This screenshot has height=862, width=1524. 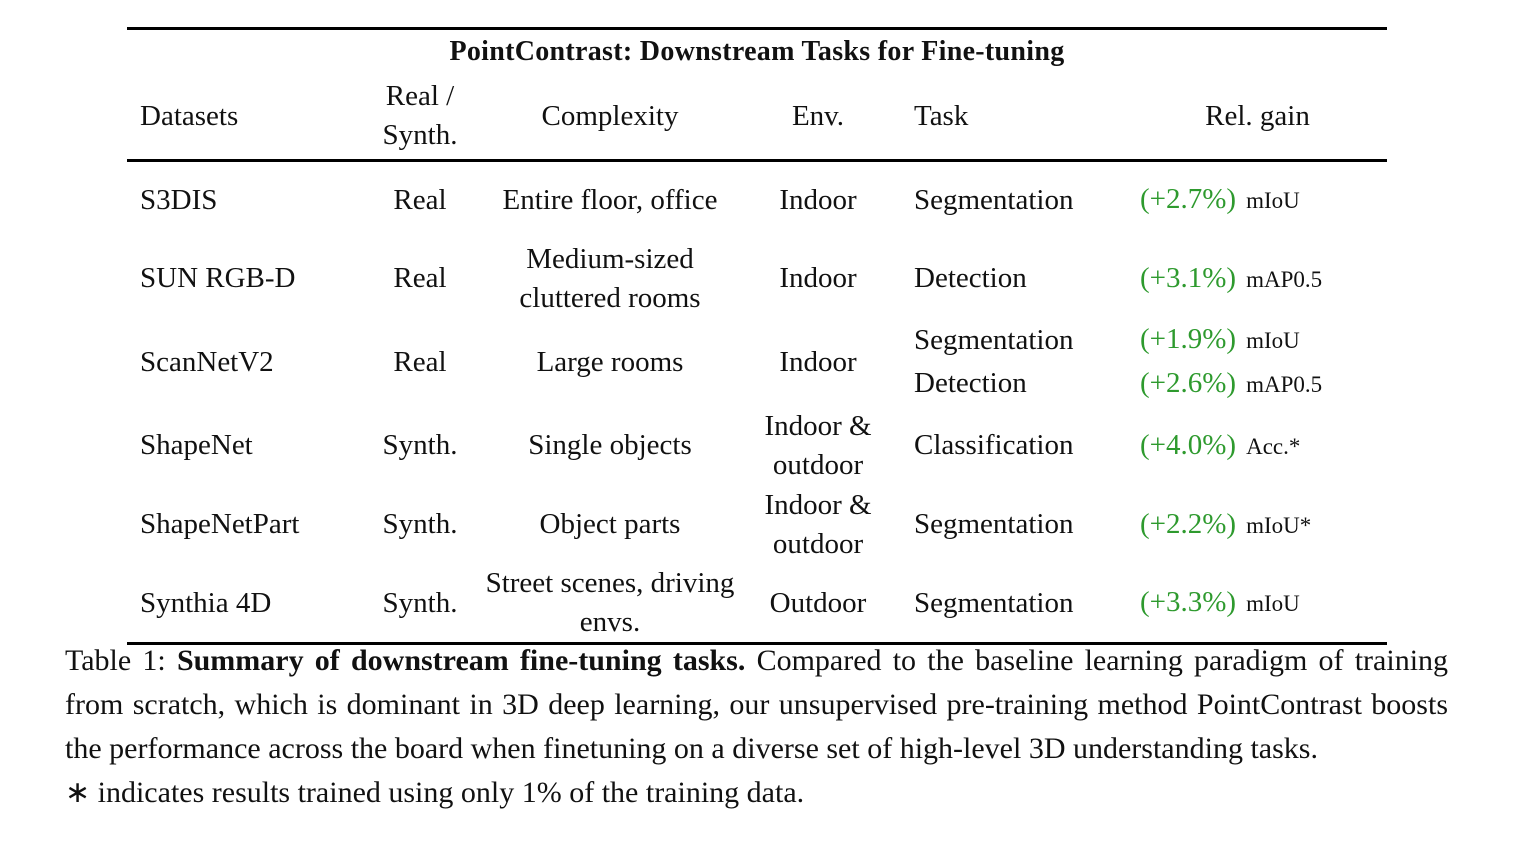 What do you see at coordinates (610, 199) in the screenshot?
I see `complexity-cell: Entire floor, office` at bounding box center [610, 199].